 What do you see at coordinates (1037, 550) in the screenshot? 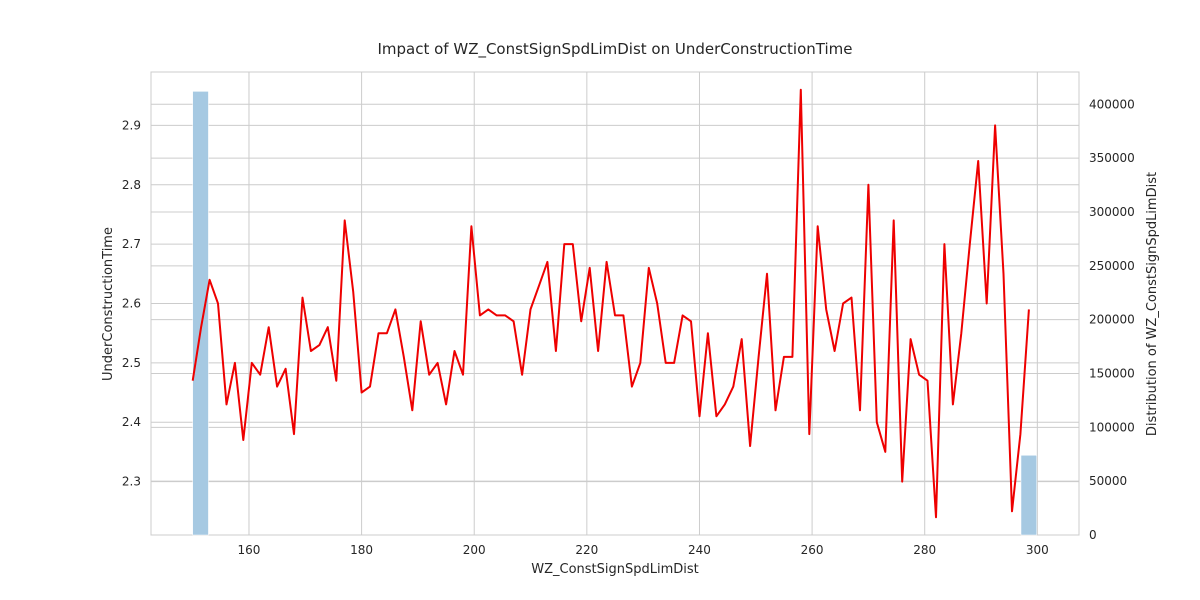
I see `x-tick-label: 300` at bounding box center [1037, 550].